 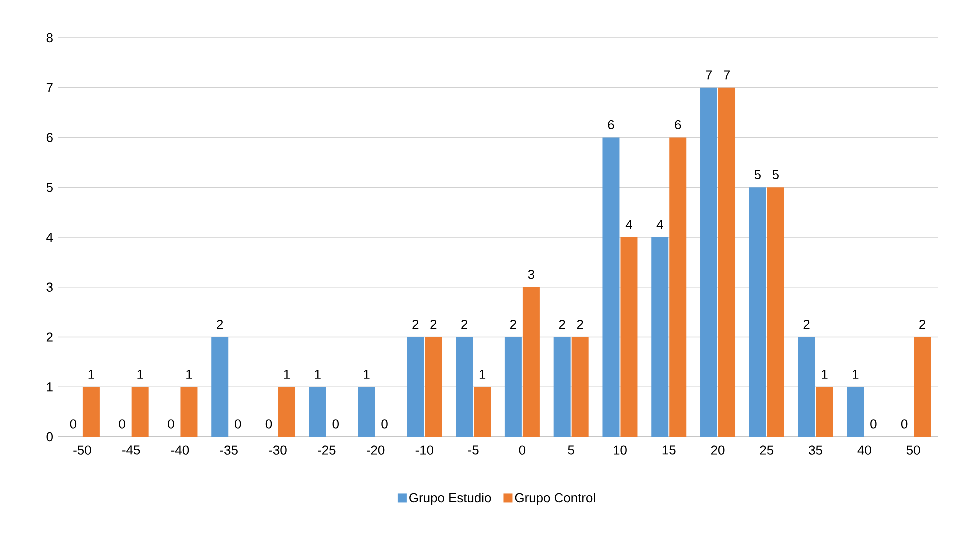 What do you see at coordinates (865, 450) in the screenshot?
I see `x-tick-label: 40` at bounding box center [865, 450].